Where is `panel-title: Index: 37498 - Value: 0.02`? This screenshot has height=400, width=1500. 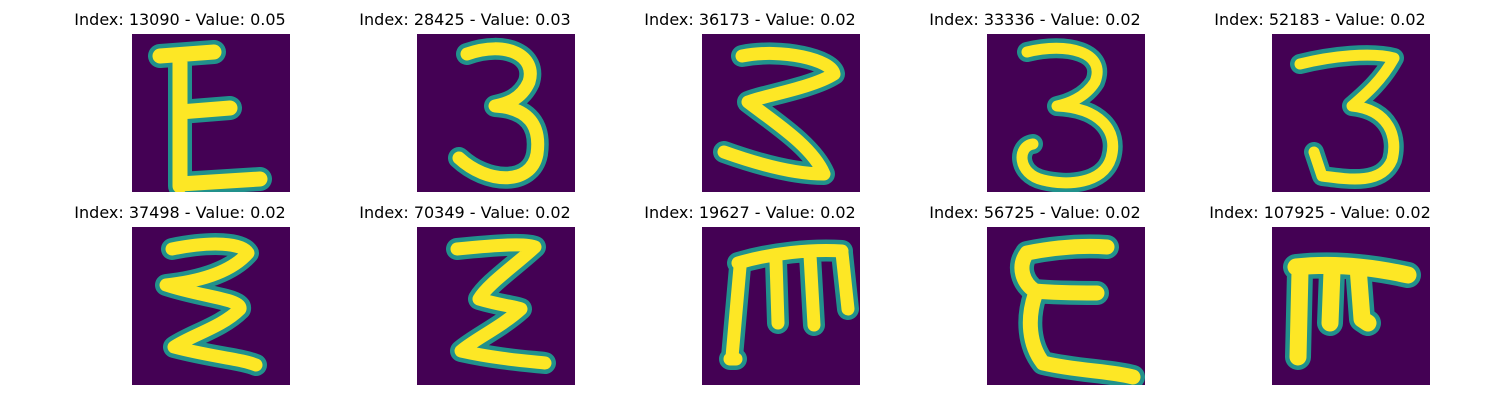
panel-title: Index: 37498 - Value: 0.02 is located at coordinates (180, 212).